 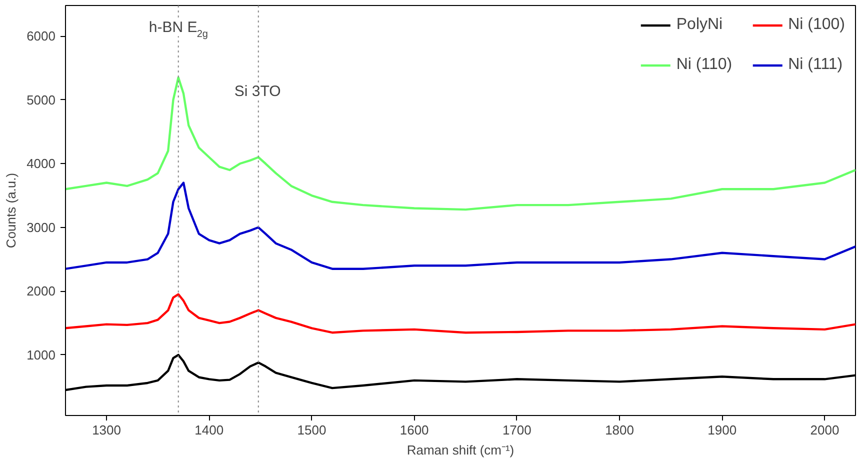 I want to click on x-tick-label: 1700, so click(x=517, y=430).